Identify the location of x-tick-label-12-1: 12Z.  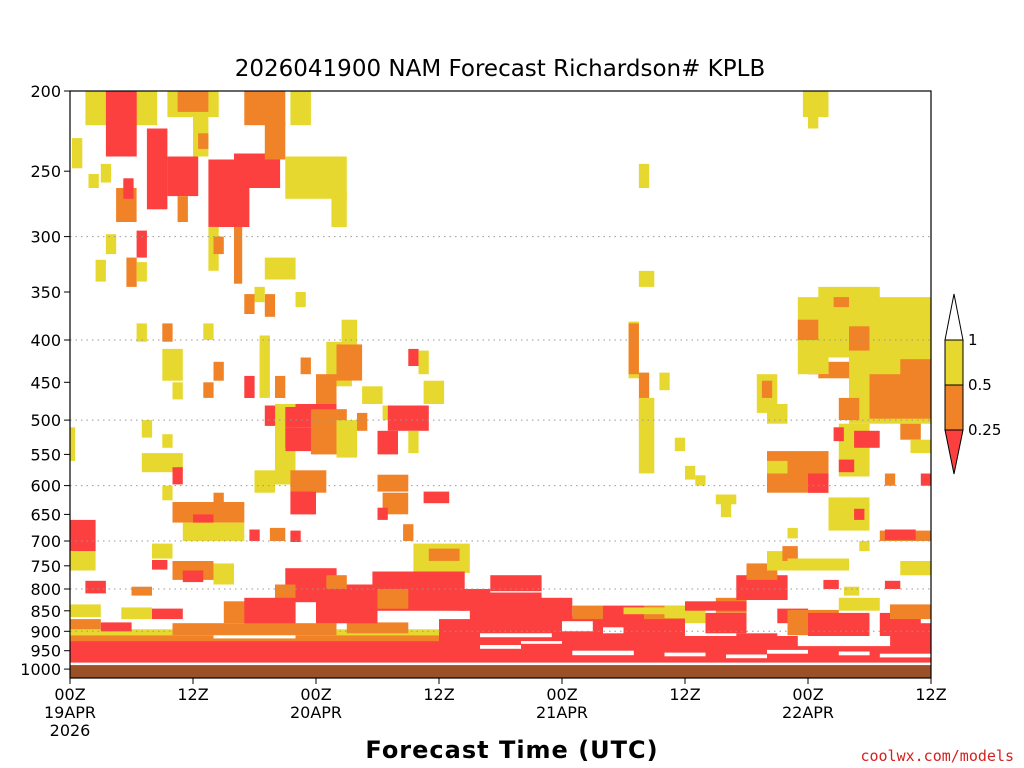
(192, 694).